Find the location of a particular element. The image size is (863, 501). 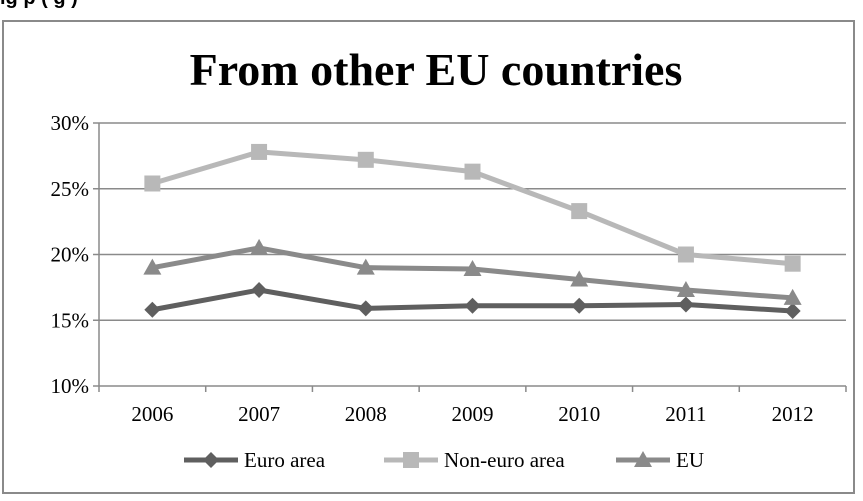

x-tick-label: 2010 is located at coordinates (579, 414).